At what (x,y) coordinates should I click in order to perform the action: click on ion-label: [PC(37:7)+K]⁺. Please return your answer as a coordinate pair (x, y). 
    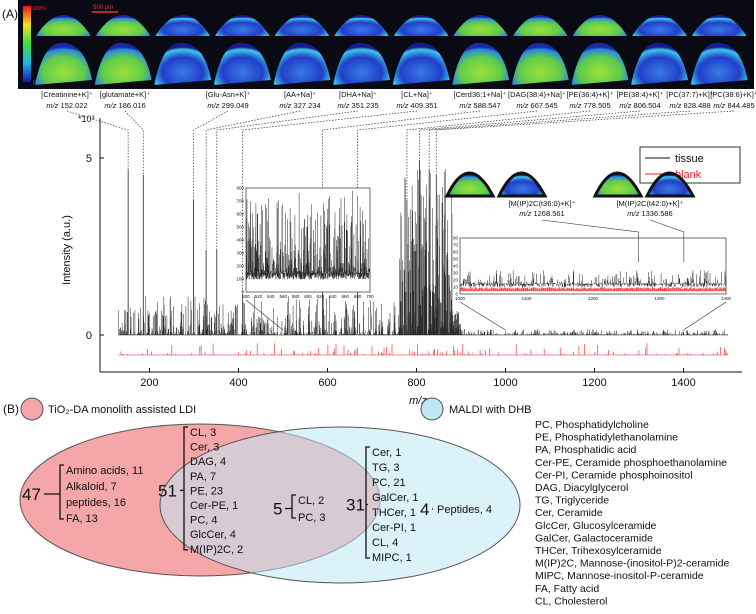
    Looking at the image, I should click on (690, 94).